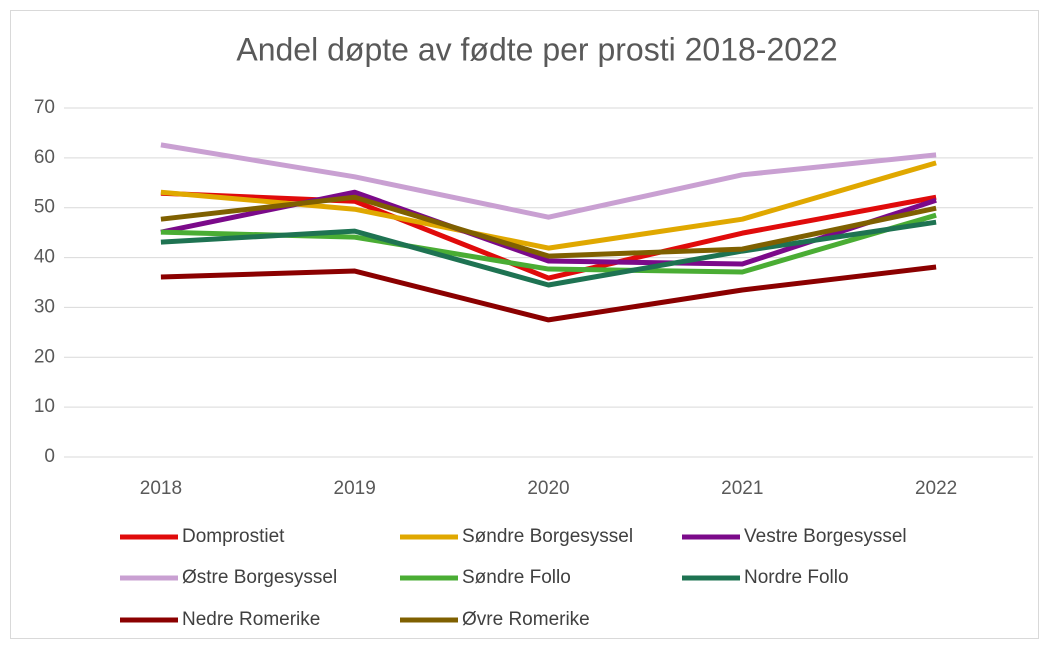 The width and height of the screenshot is (1049, 648). Describe the element at coordinates (161, 488) in the screenshot. I see `x-tick-label: 2018` at that location.